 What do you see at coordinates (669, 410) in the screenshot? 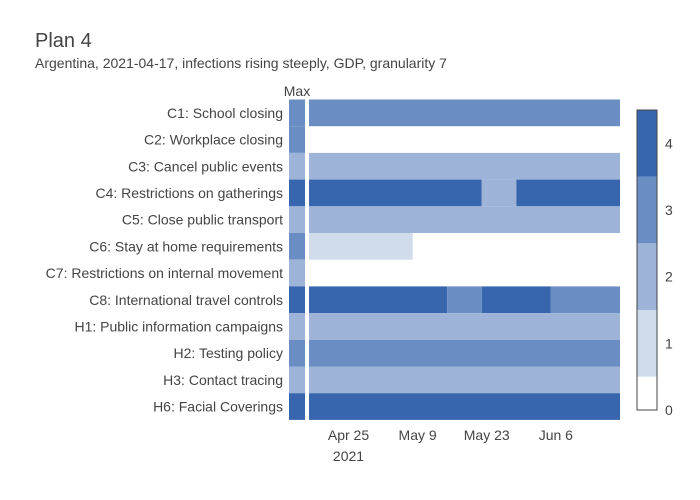
I see `colorbar-tick-label: 0` at bounding box center [669, 410].